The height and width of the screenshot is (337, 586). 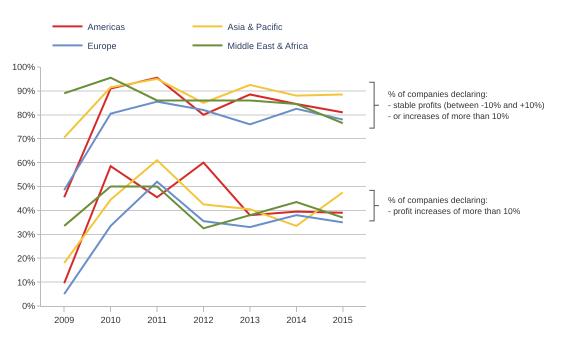 I want to click on text: % of companies declaring: - stable profits (between -10% and +10%) - or increases of more than 10%, so click(x=466, y=105).